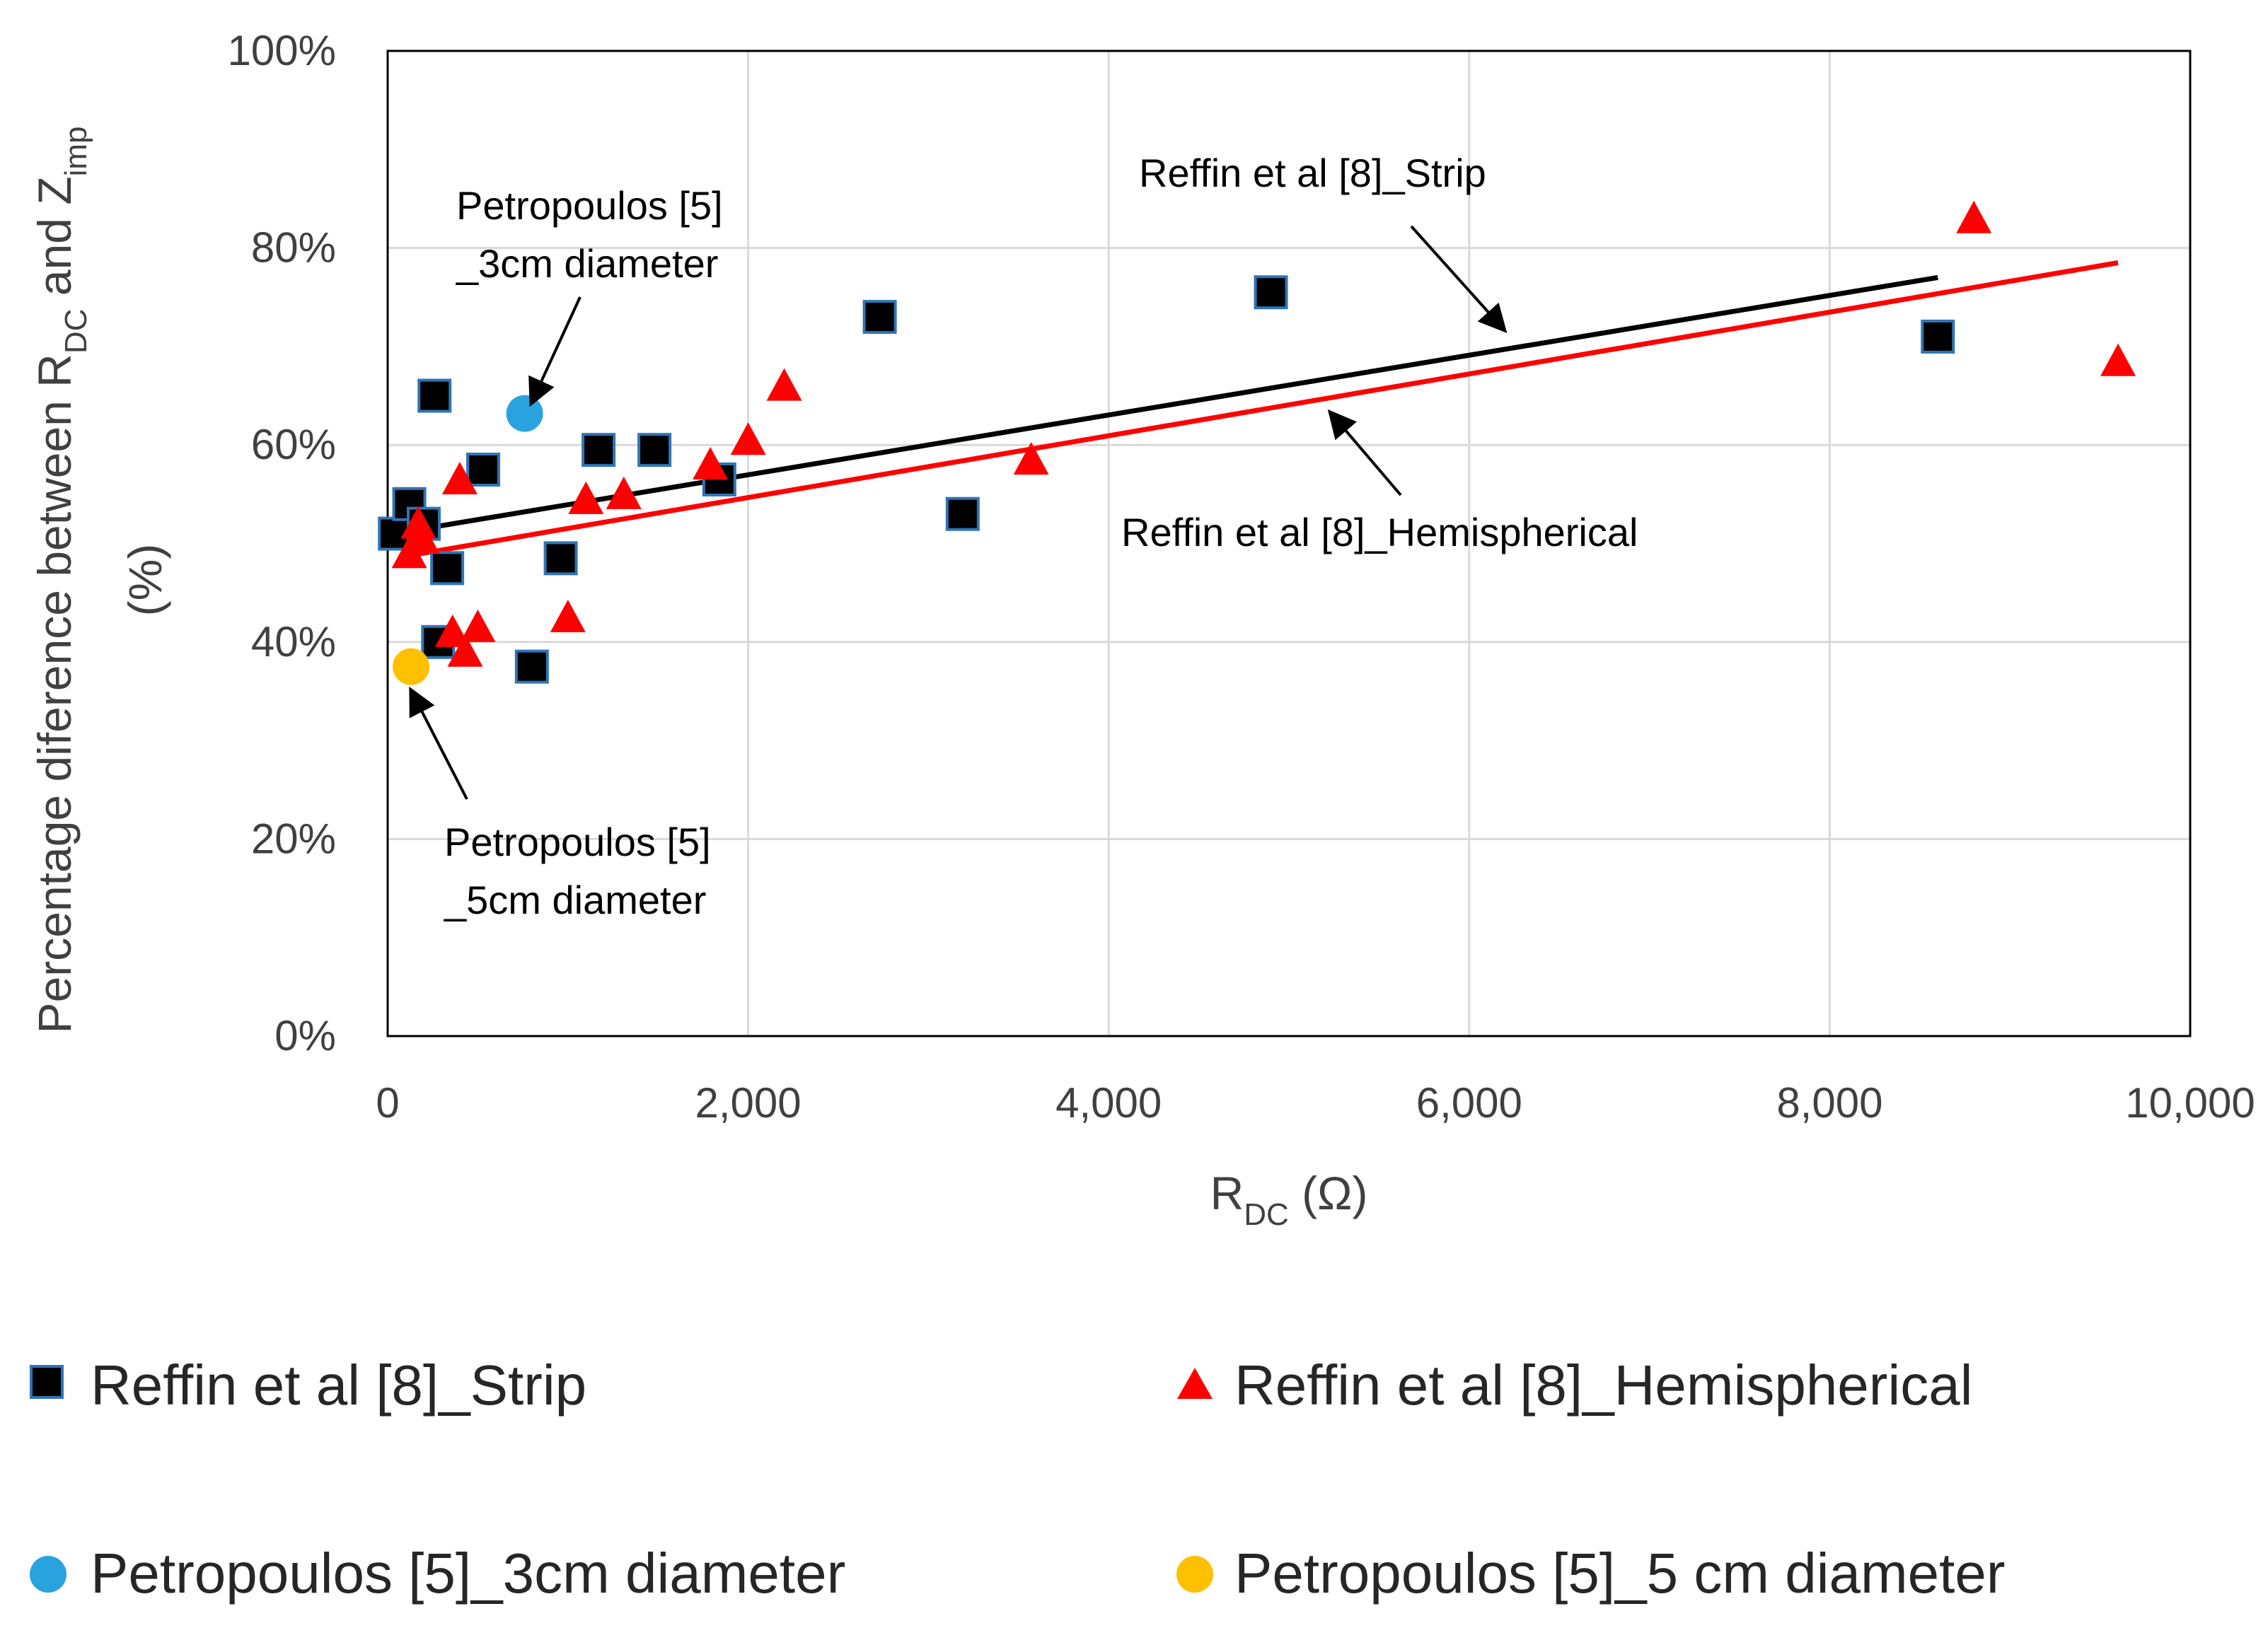  What do you see at coordinates (1289, 1200) in the screenshot?
I see `x-axis-title: RDC (Ω)` at bounding box center [1289, 1200].